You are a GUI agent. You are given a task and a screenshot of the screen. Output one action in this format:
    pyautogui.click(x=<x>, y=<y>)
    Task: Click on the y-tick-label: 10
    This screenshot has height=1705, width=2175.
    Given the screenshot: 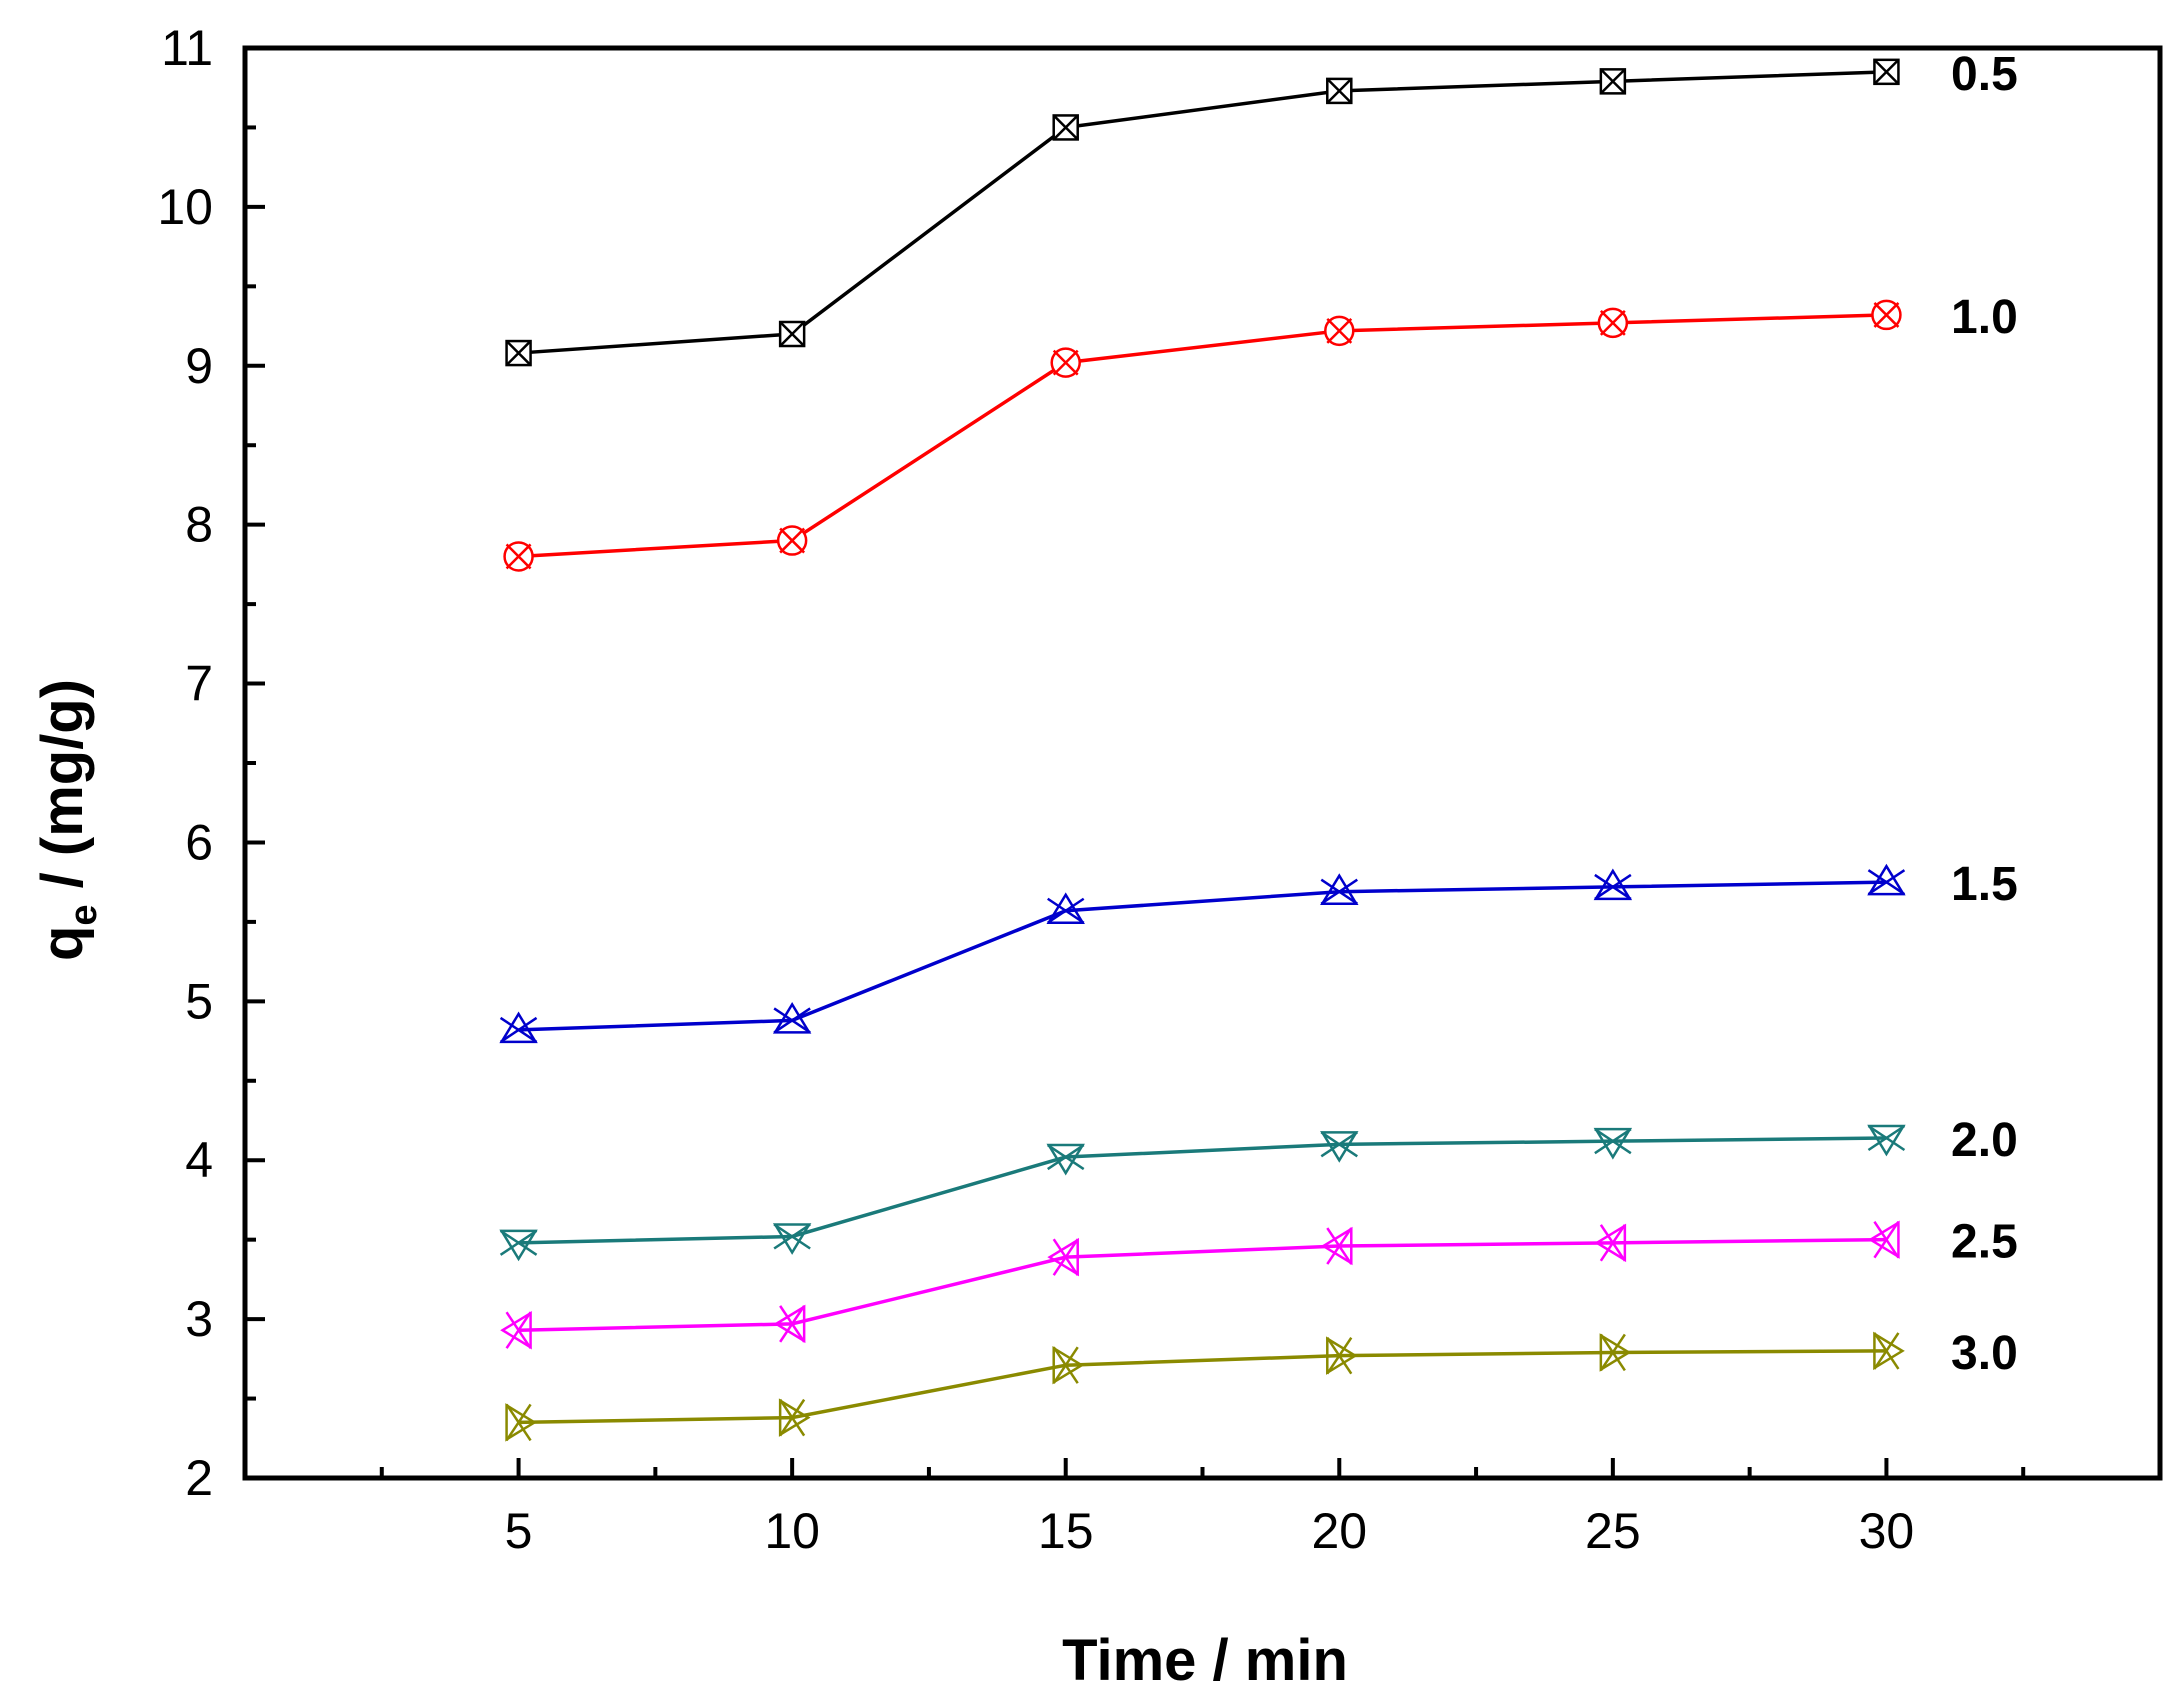 What is the action you would take?
    pyautogui.click(x=185, y=207)
    